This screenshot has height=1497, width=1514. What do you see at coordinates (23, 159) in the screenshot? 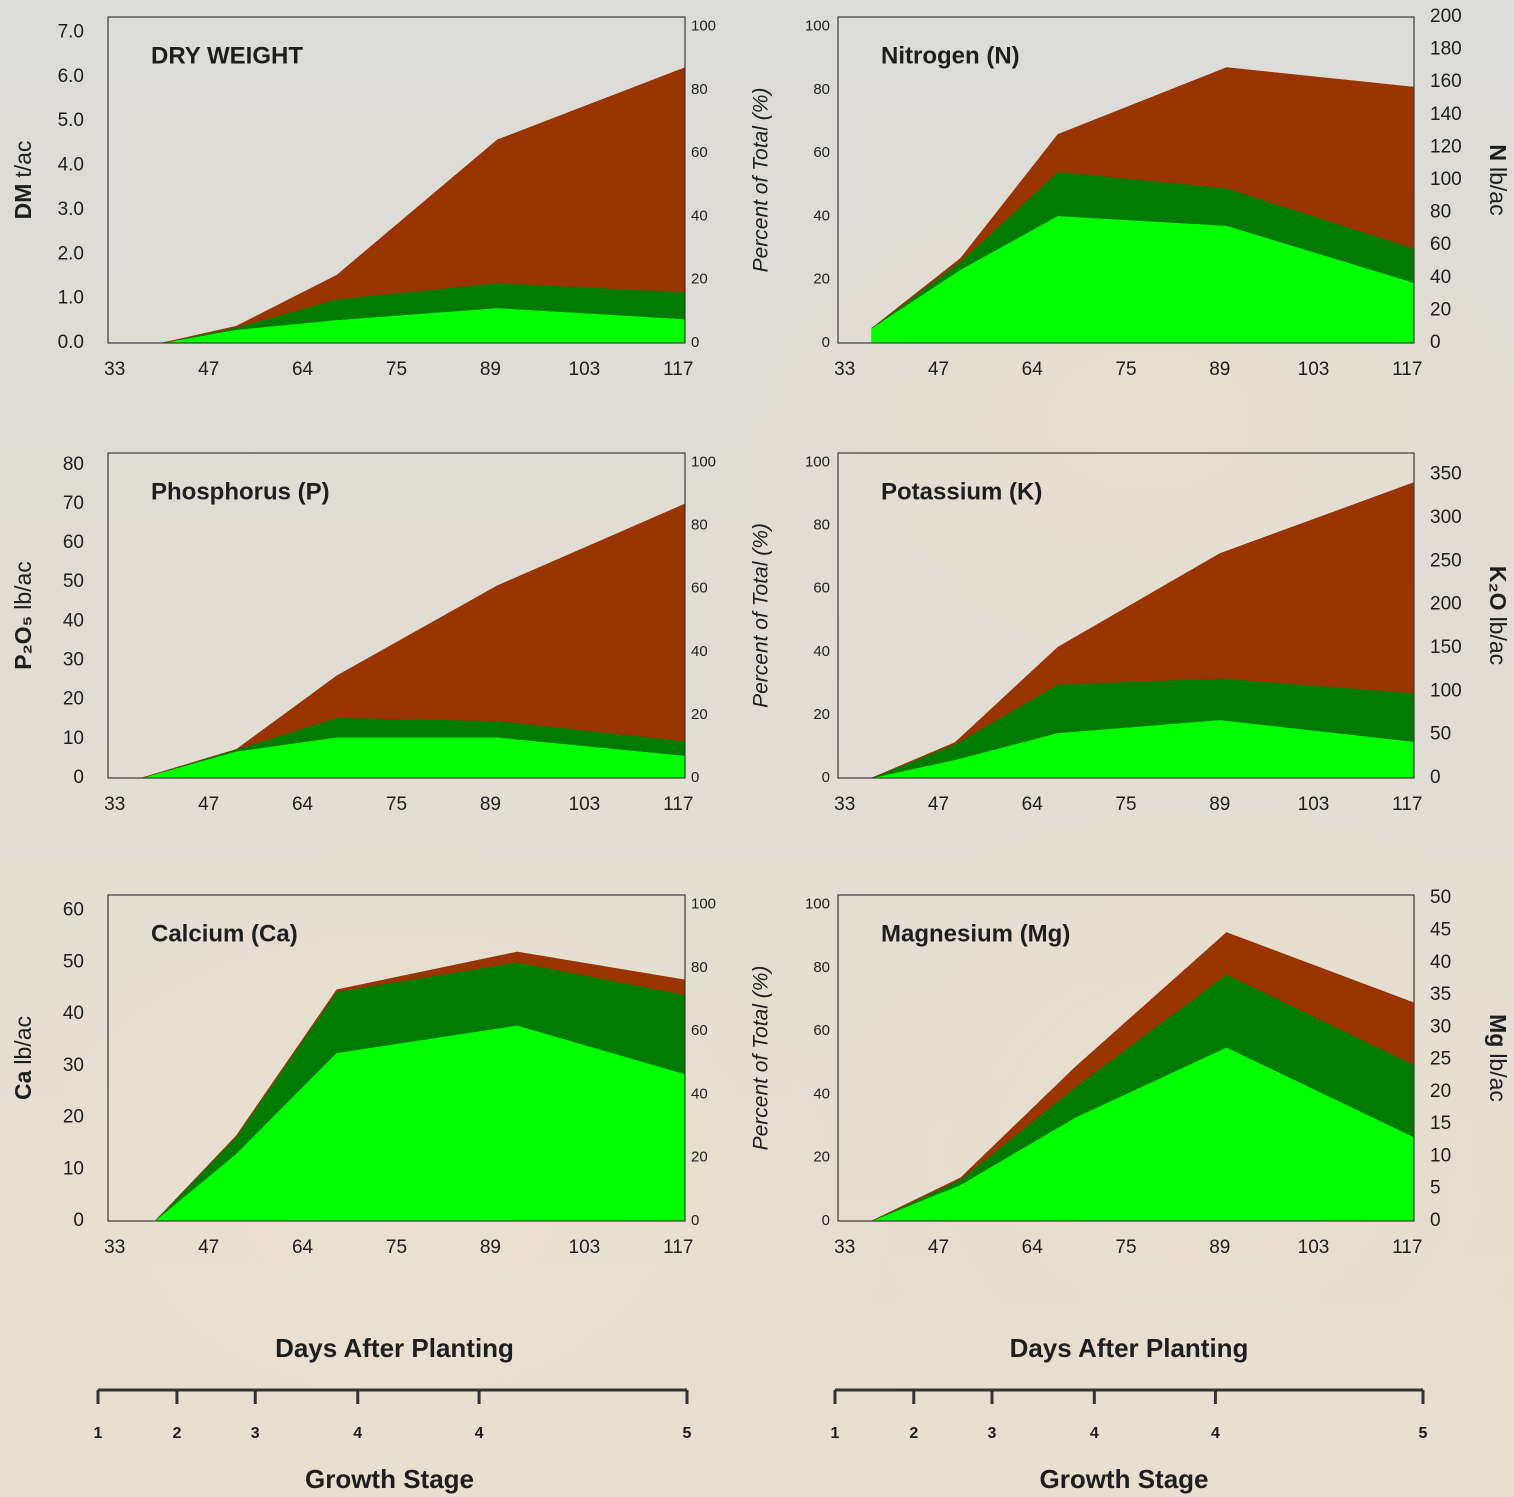
I see `y-axis-title-unit: t/ac` at bounding box center [23, 159].